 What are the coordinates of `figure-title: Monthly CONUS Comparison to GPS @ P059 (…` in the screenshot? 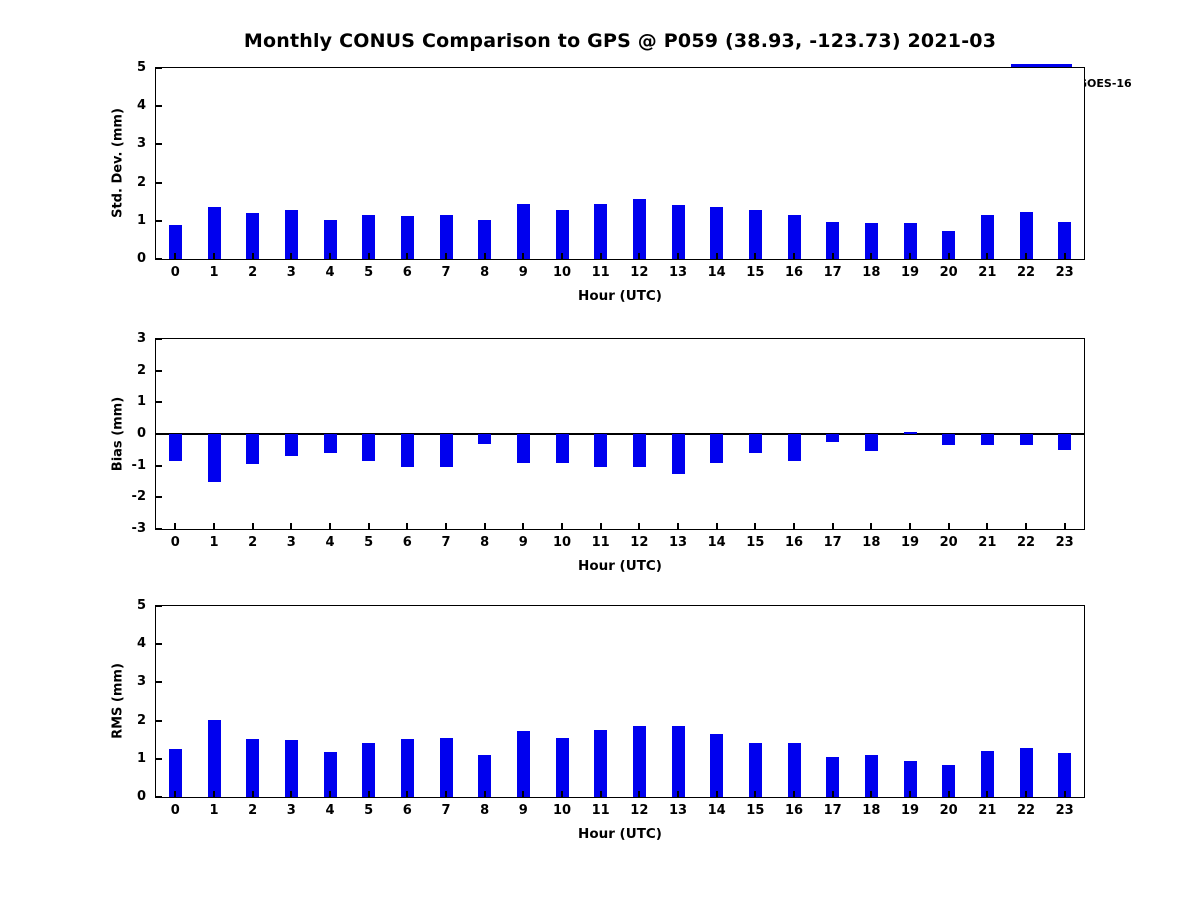 It's located at (620, 41).